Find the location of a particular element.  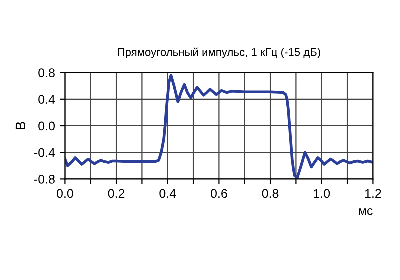

y-tick-label: -0.4 is located at coordinates (45, 153).